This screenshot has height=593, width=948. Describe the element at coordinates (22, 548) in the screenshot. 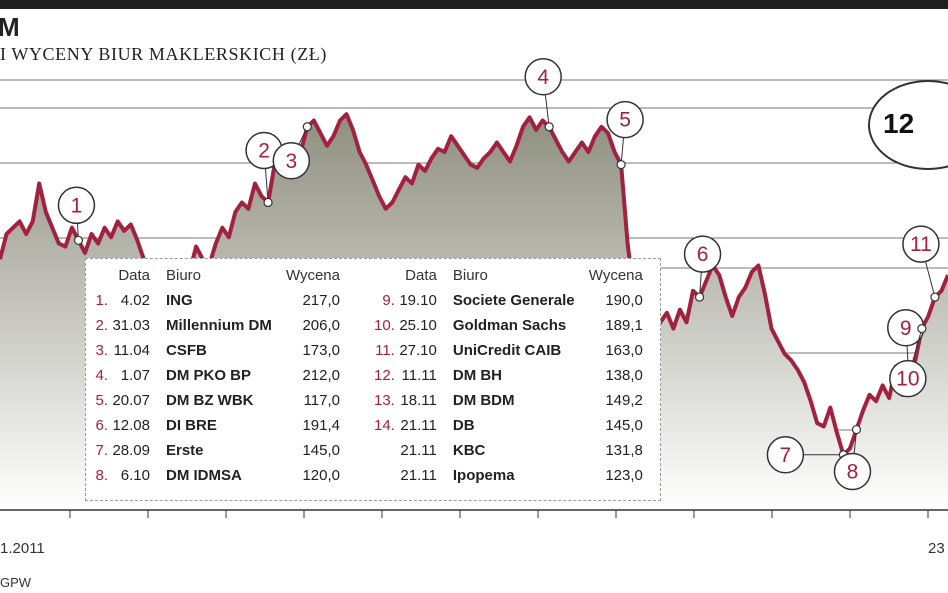

I see `x-start-label: 1.2011` at that location.